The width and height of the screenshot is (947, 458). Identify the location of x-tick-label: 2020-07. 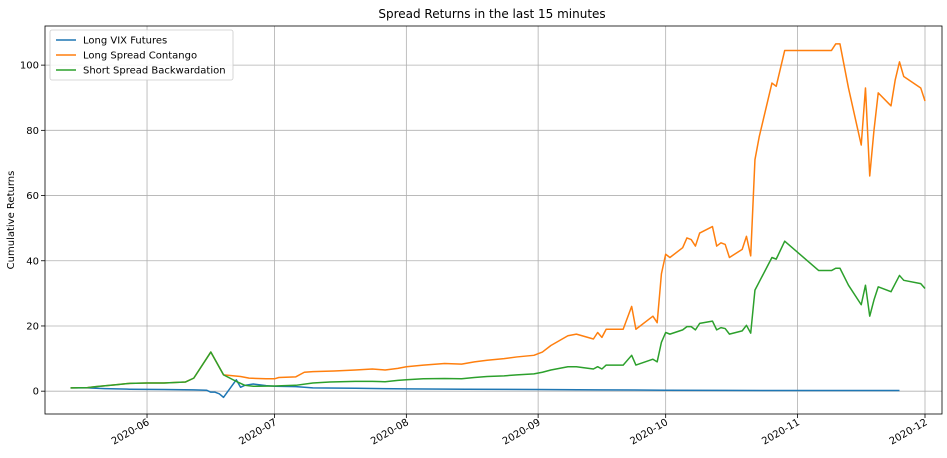
(258, 432).